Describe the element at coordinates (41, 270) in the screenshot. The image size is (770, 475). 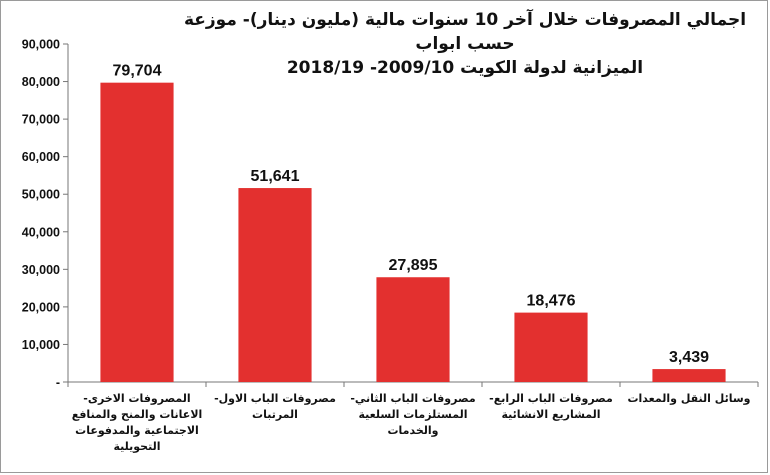
I see `y-tick-label: 30,000` at that location.